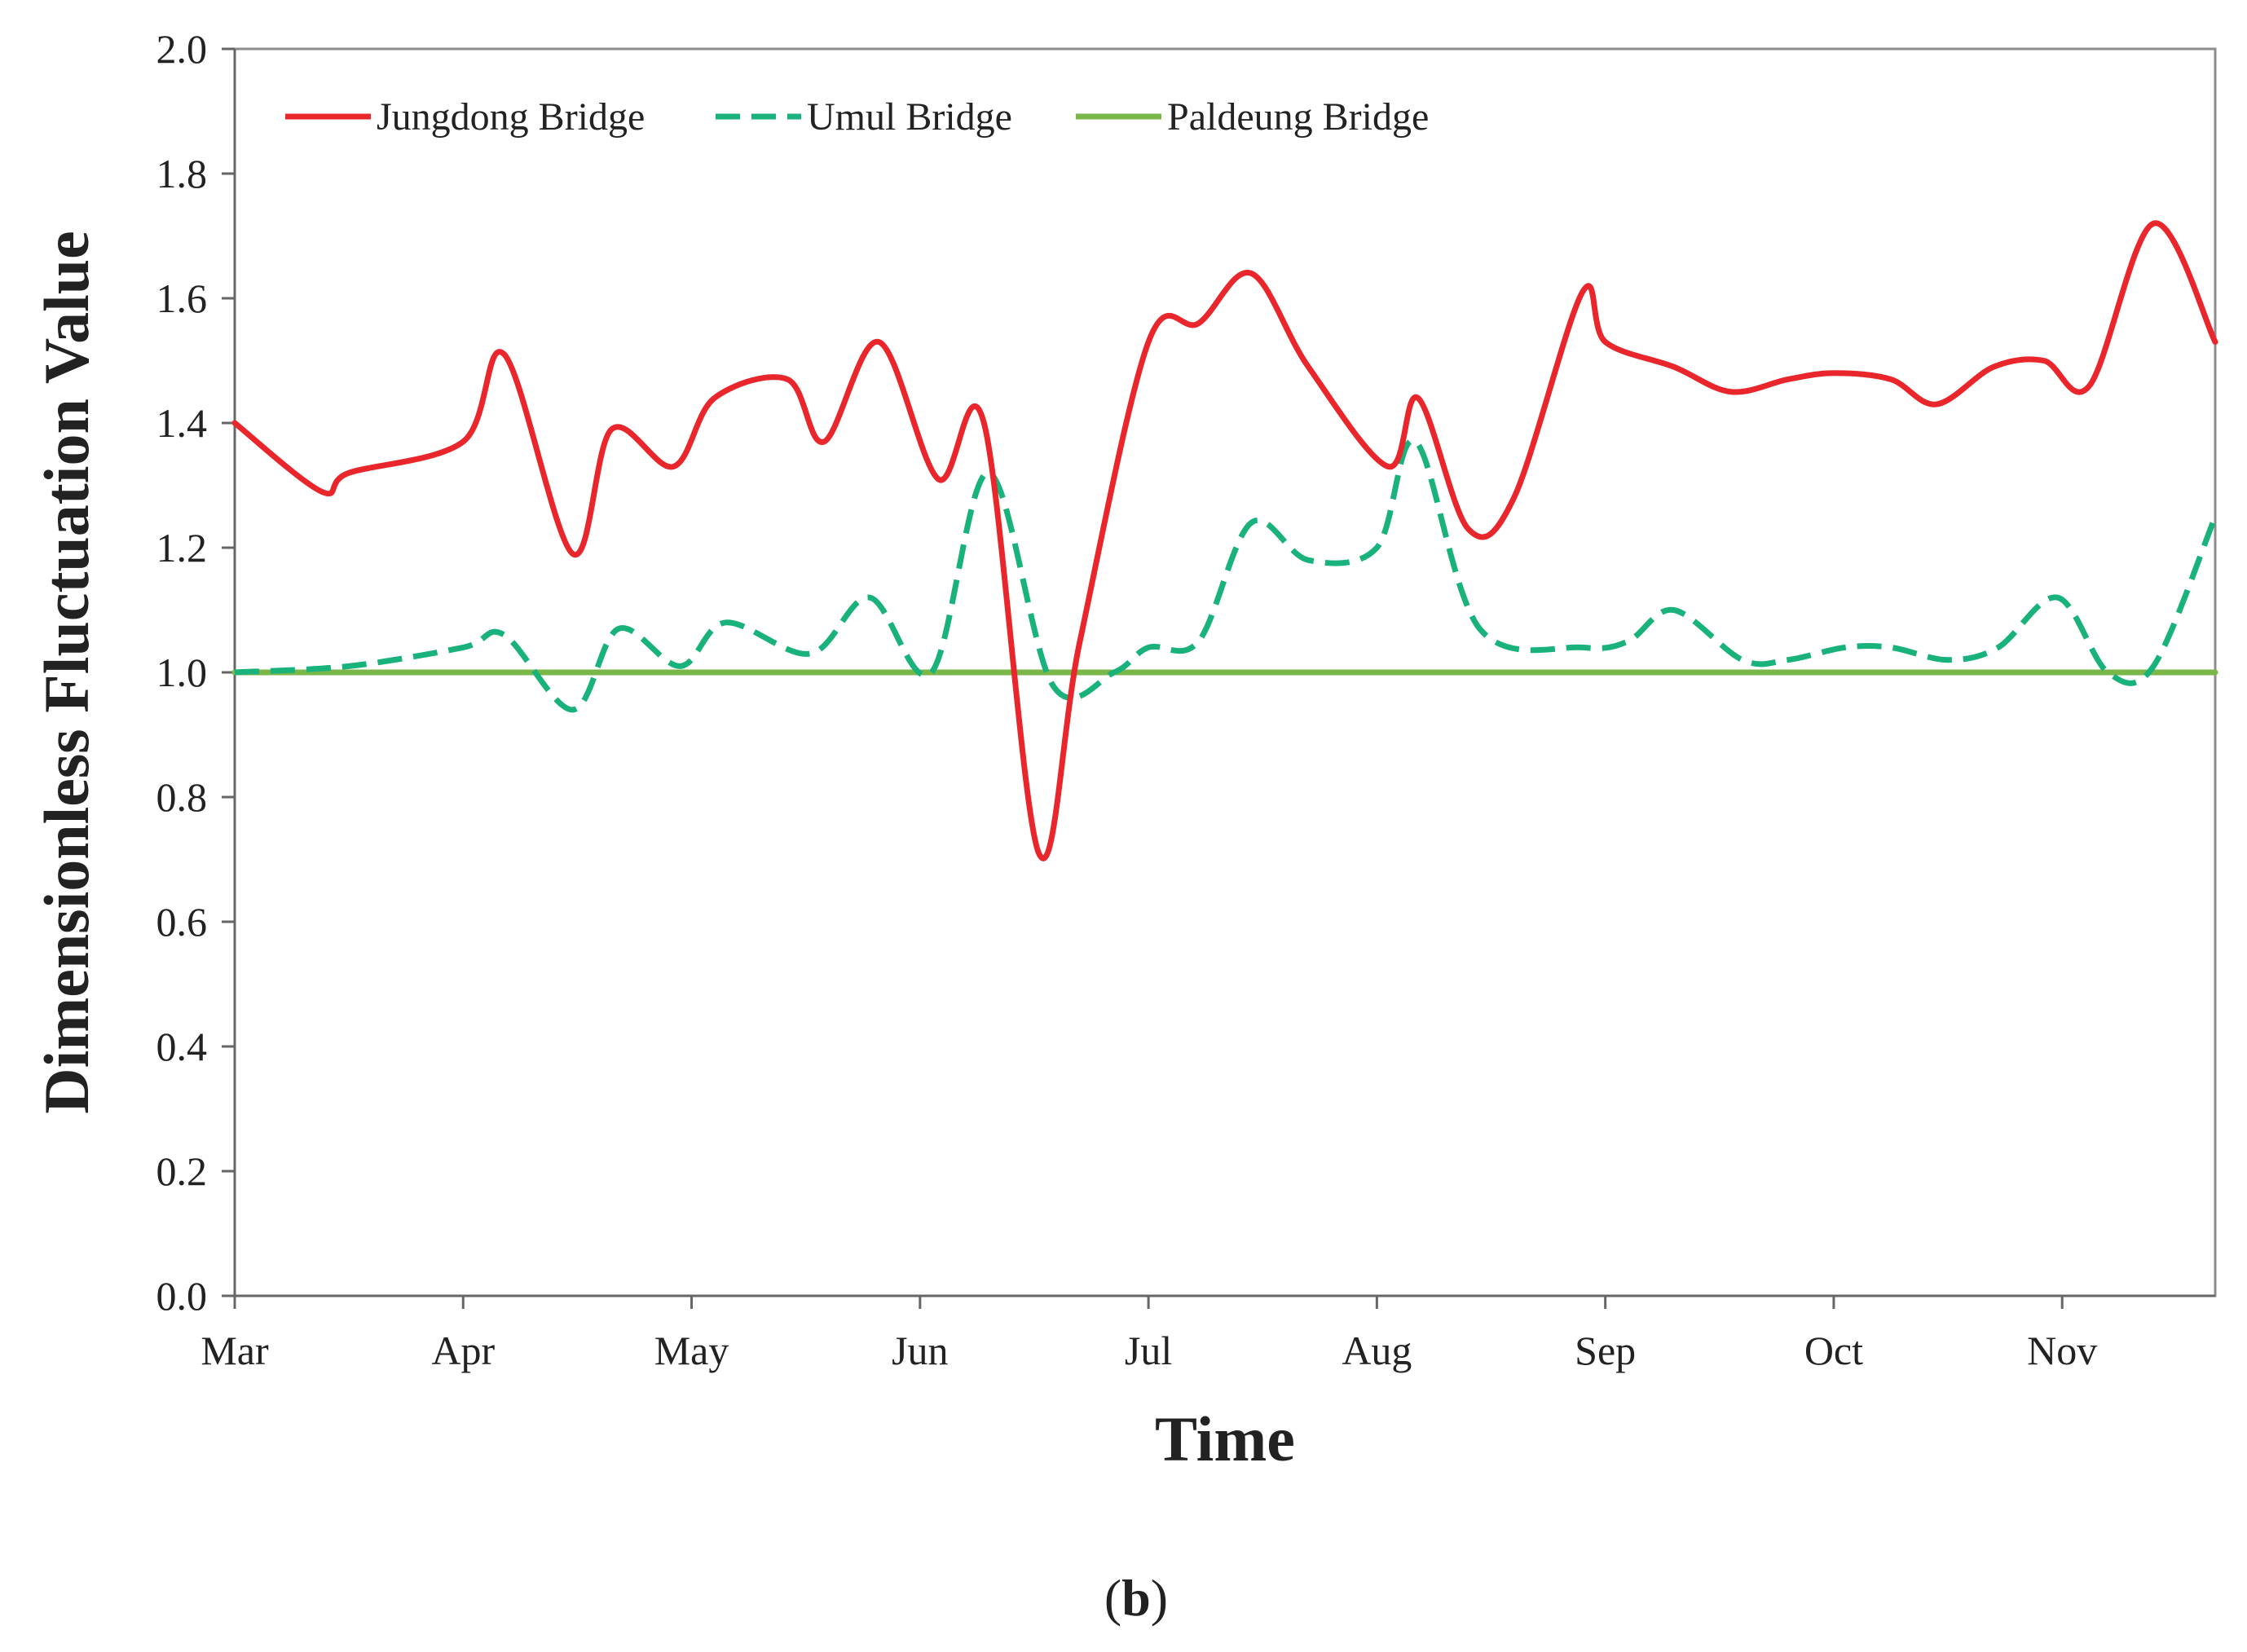  Describe the element at coordinates (1606, 1351) in the screenshot. I see `x-tick-label: Sep` at that location.